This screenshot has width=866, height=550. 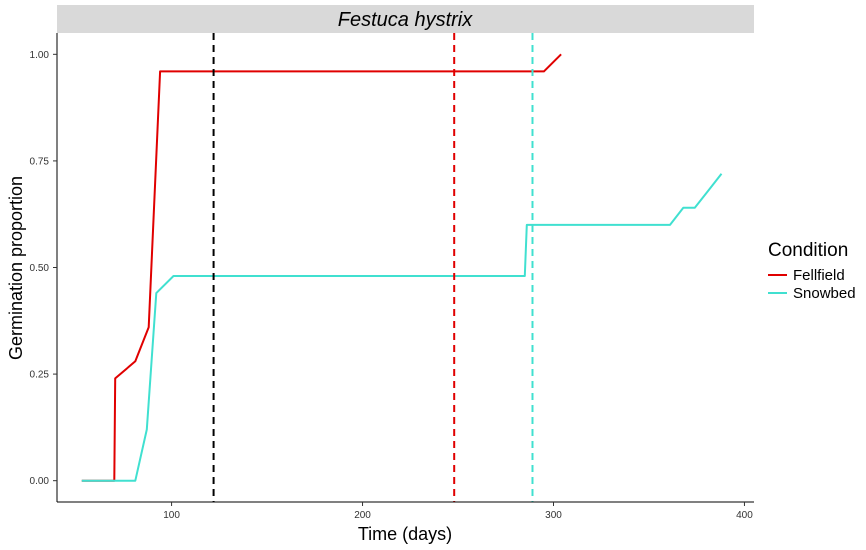 What do you see at coordinates (553, 515) in the screenshot?
I see `x-tick-label: 300` at bounding box center [553, 515].